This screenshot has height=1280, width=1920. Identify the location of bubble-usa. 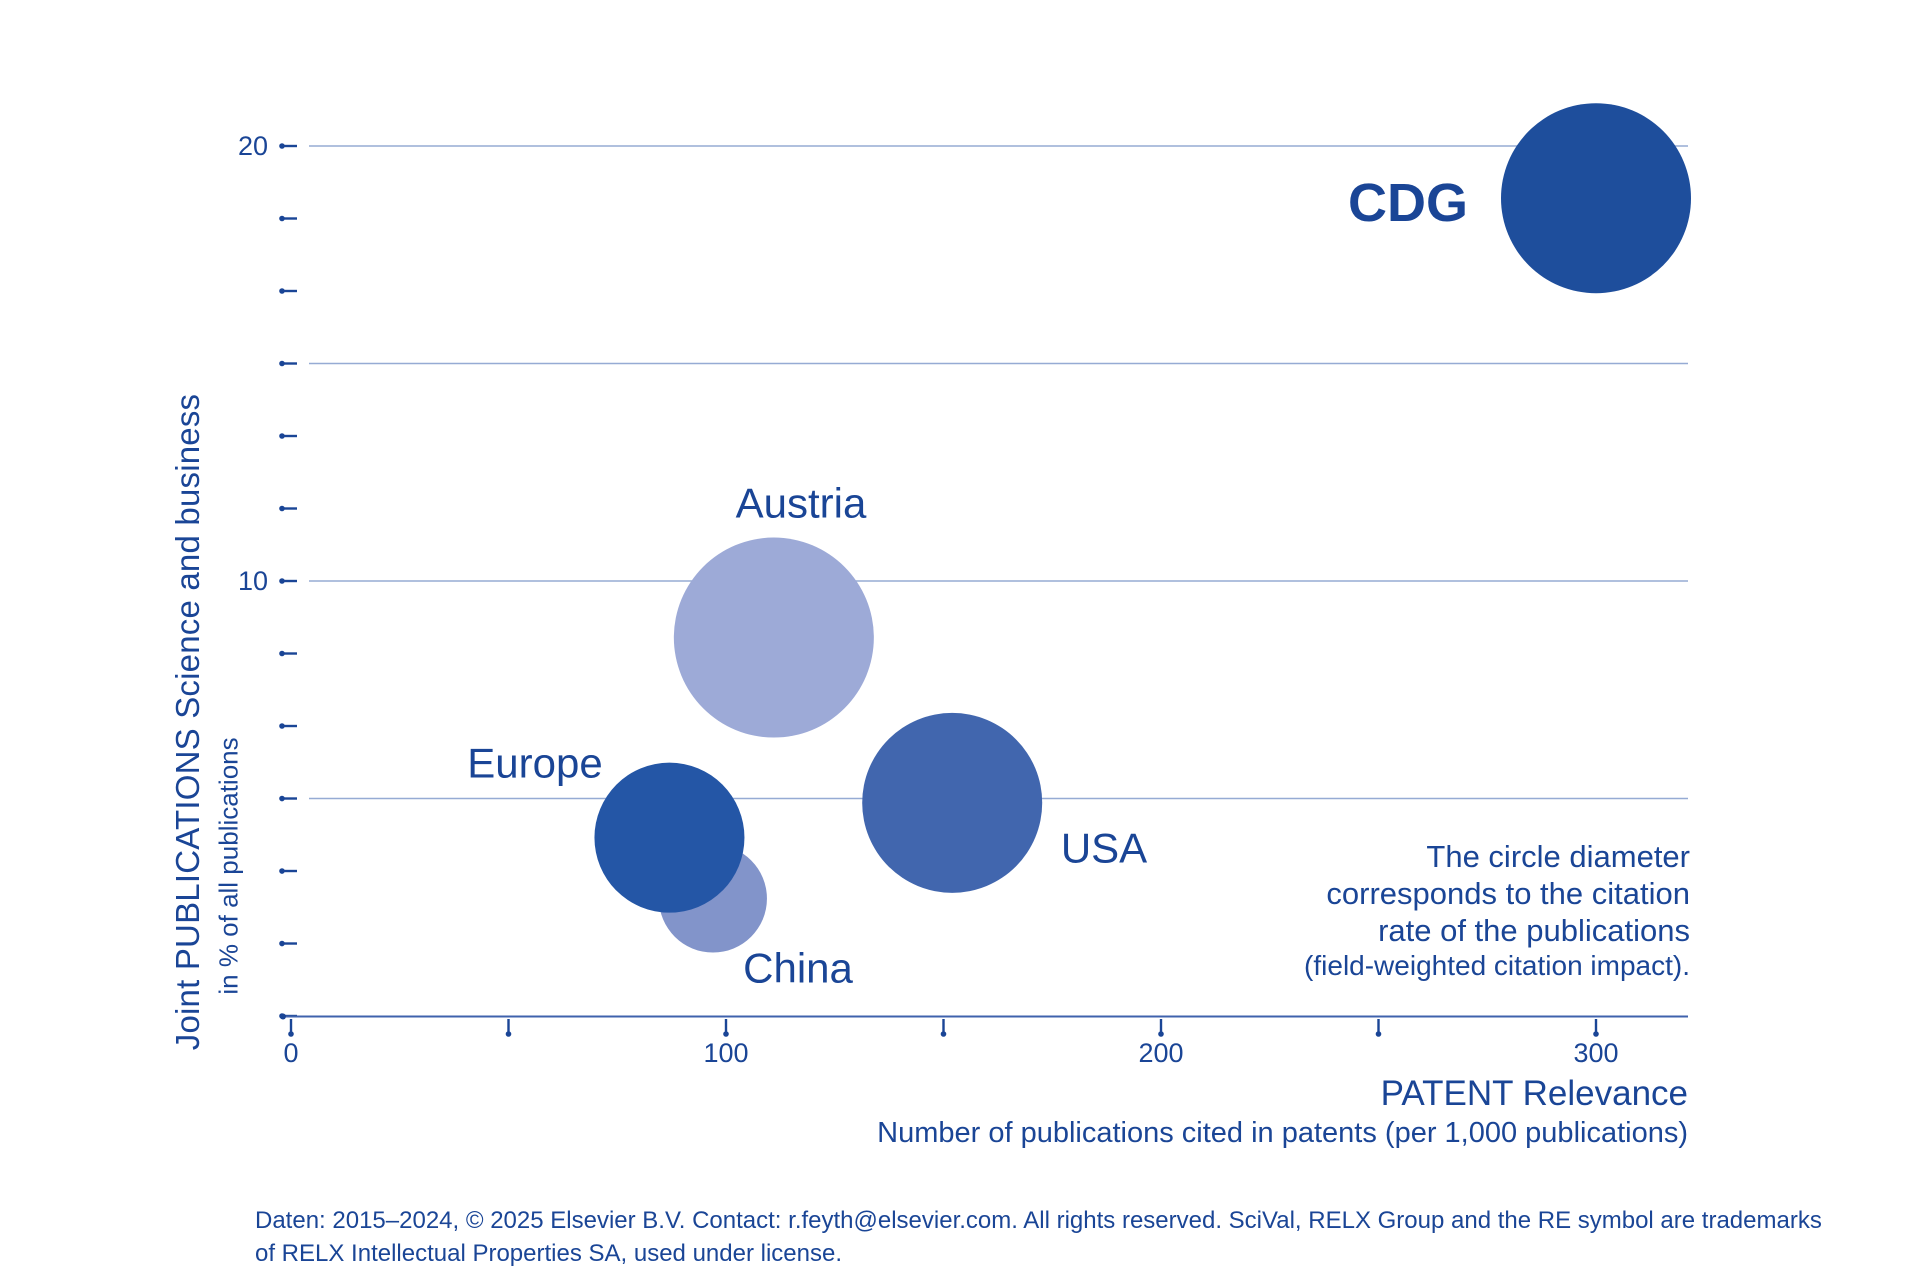
(952, 802).